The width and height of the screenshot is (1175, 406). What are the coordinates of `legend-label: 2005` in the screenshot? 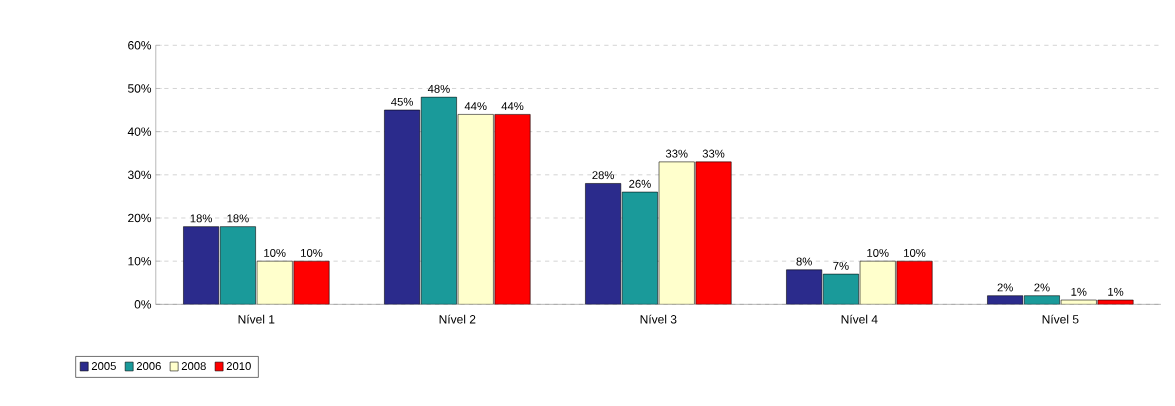 It's located at (103, 365).